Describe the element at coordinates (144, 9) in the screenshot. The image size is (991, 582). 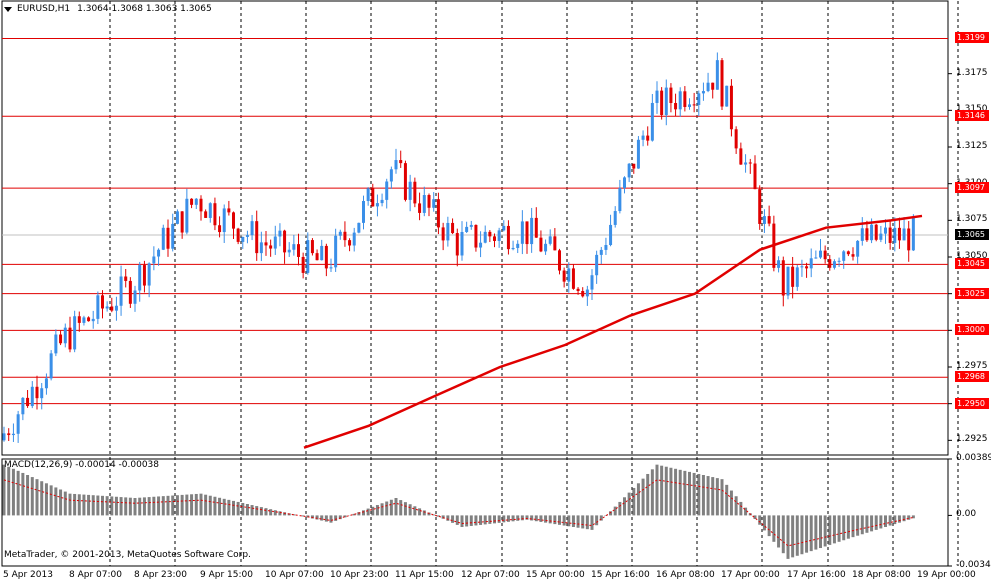
I see `ohlc-label: 1.3064 1.3068 1.3063 1.3065` at that location.